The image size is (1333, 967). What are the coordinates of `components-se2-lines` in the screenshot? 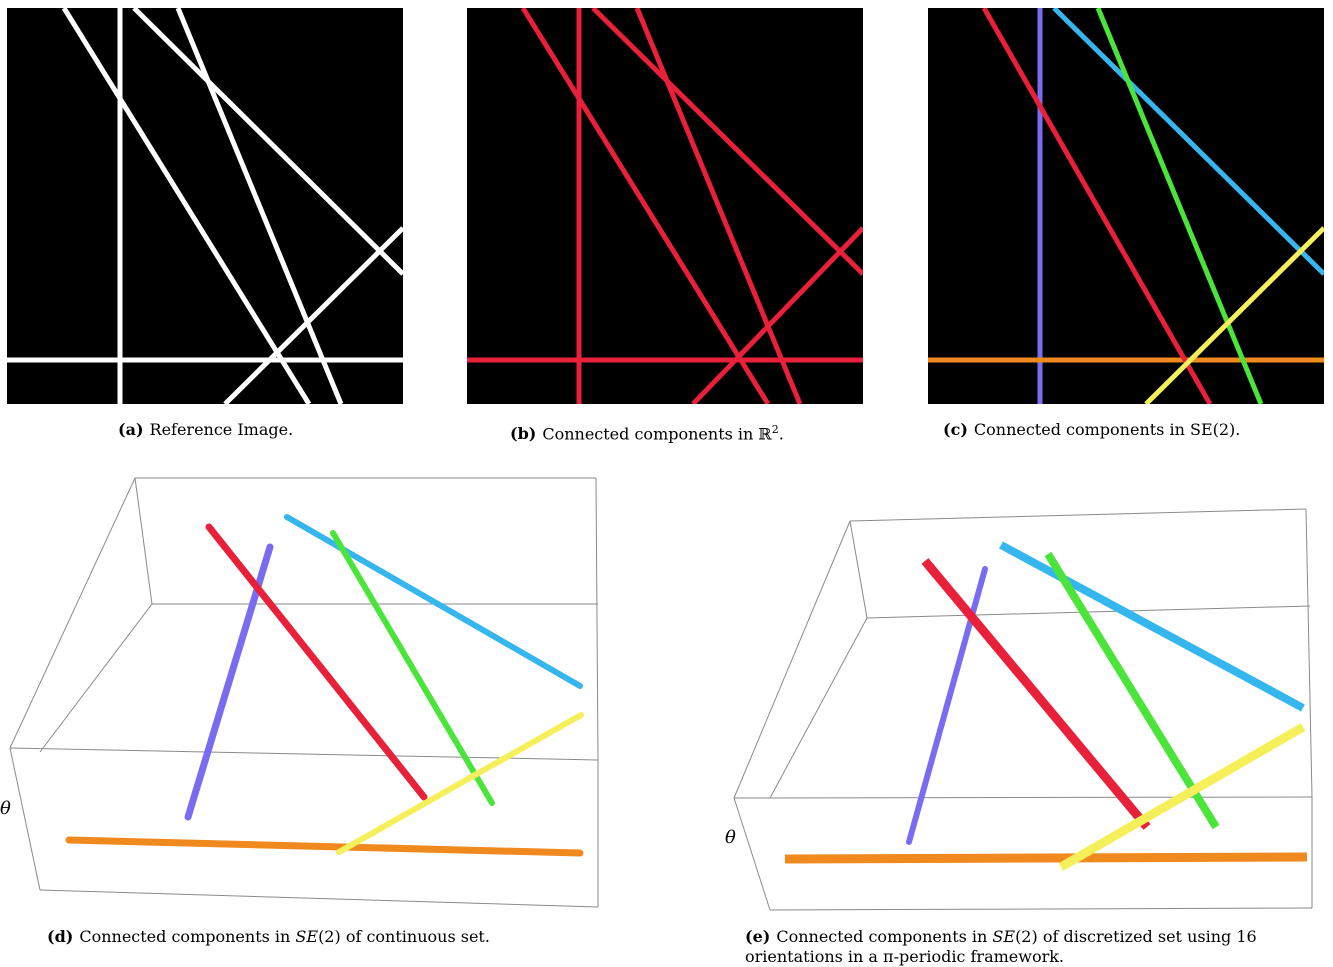 It's located at (1126, 206).